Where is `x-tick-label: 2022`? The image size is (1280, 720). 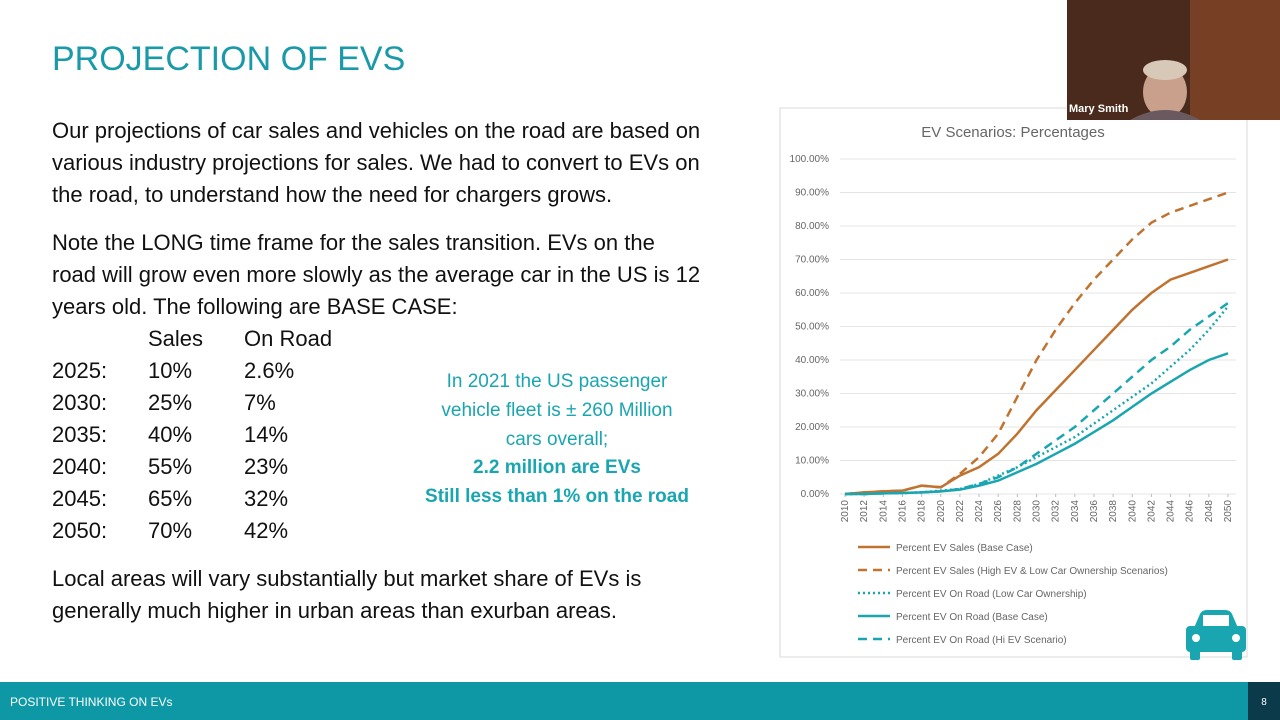
x-tick-label: 2022 is located at coordinates (960, 511).